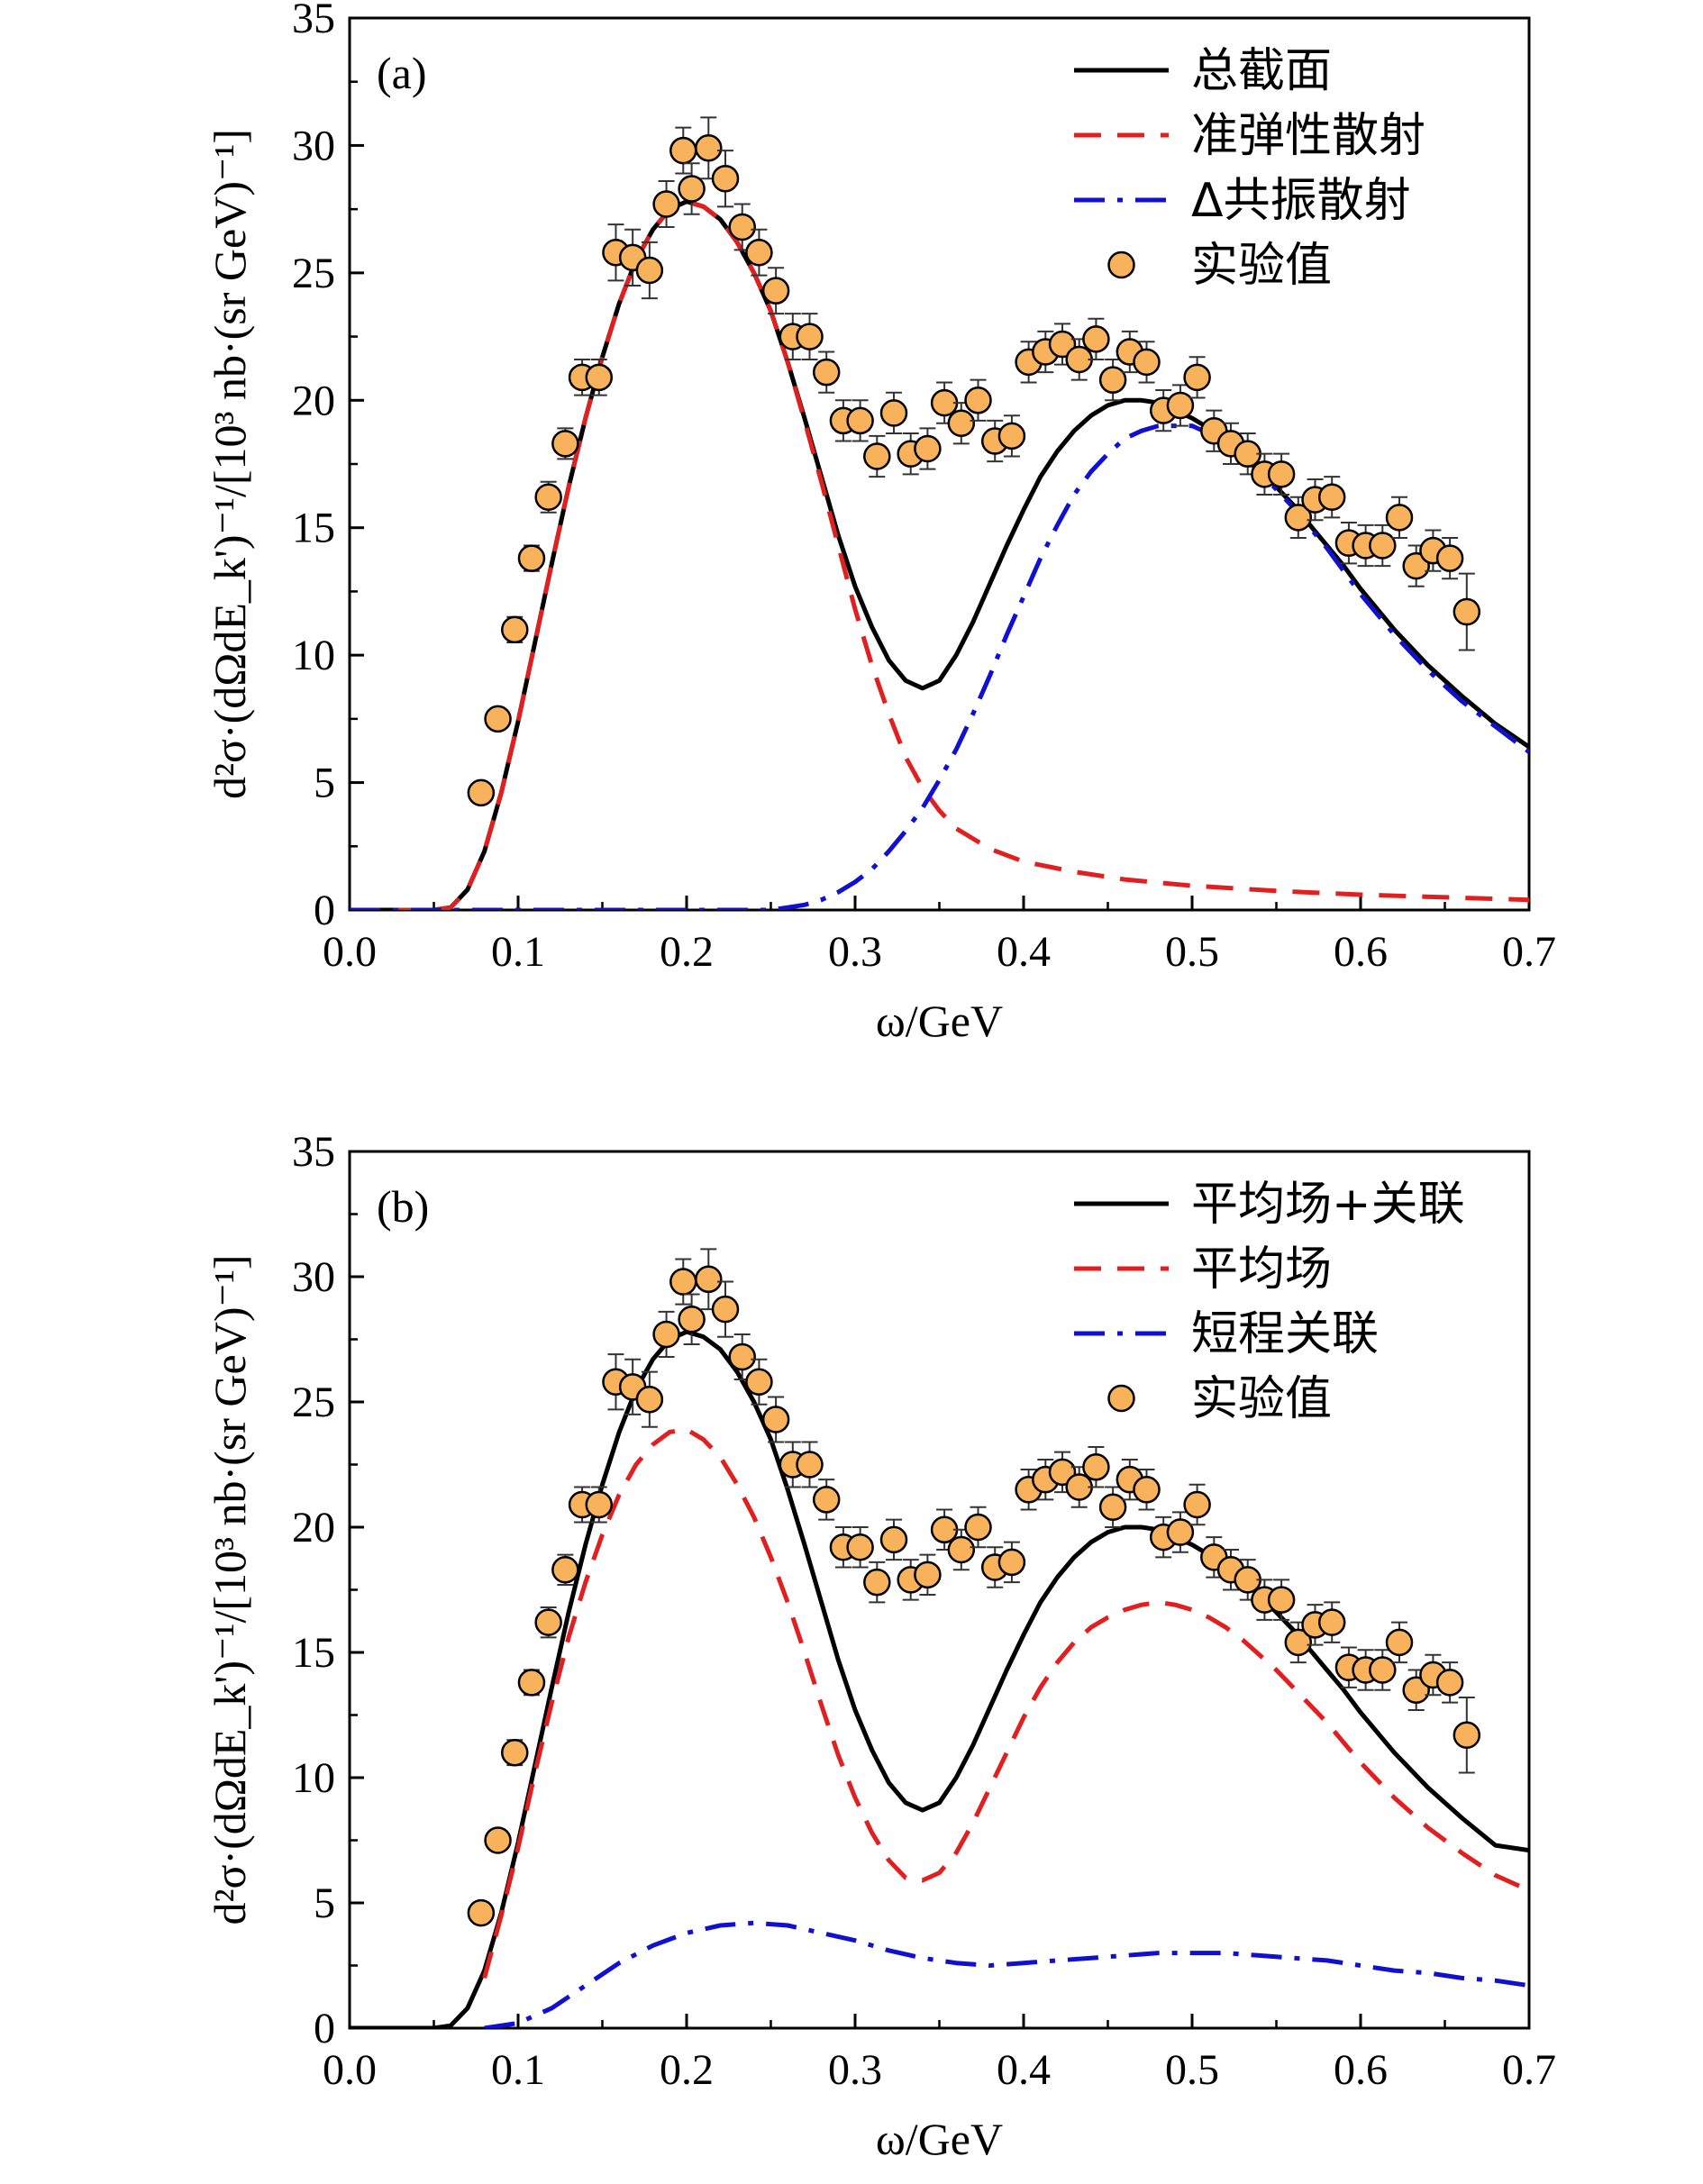  Describe the element at coordinates (313, 1152) in the screenshot. I see `y-tick-label: 35` at that location.